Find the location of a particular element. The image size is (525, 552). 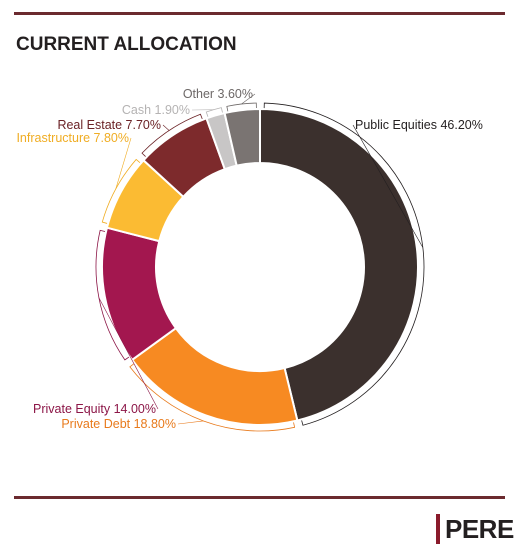

leader-infrastructure is located at coordinates (123, 163).